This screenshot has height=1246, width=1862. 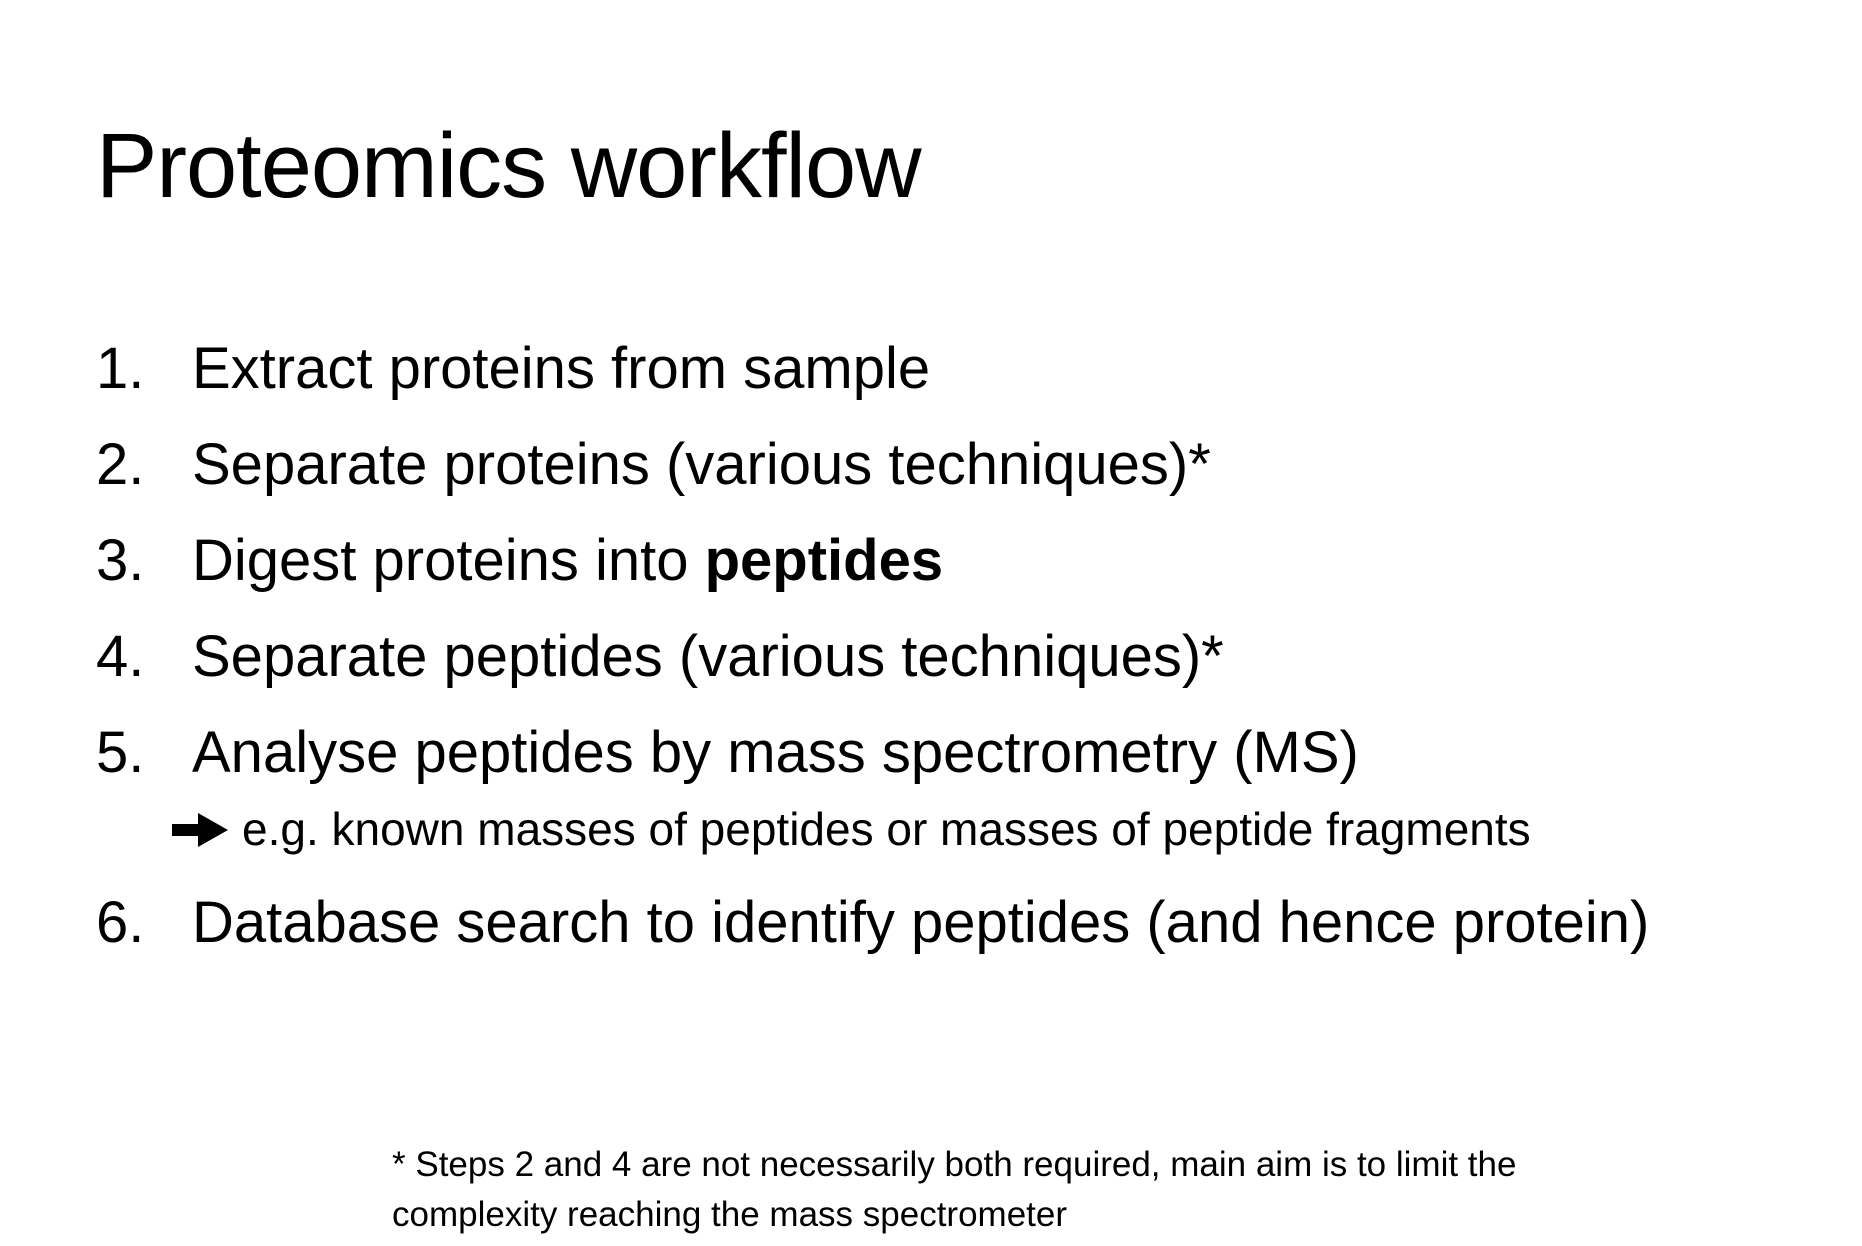 I want to click on step-number: 5., so click(x=120, y=752).